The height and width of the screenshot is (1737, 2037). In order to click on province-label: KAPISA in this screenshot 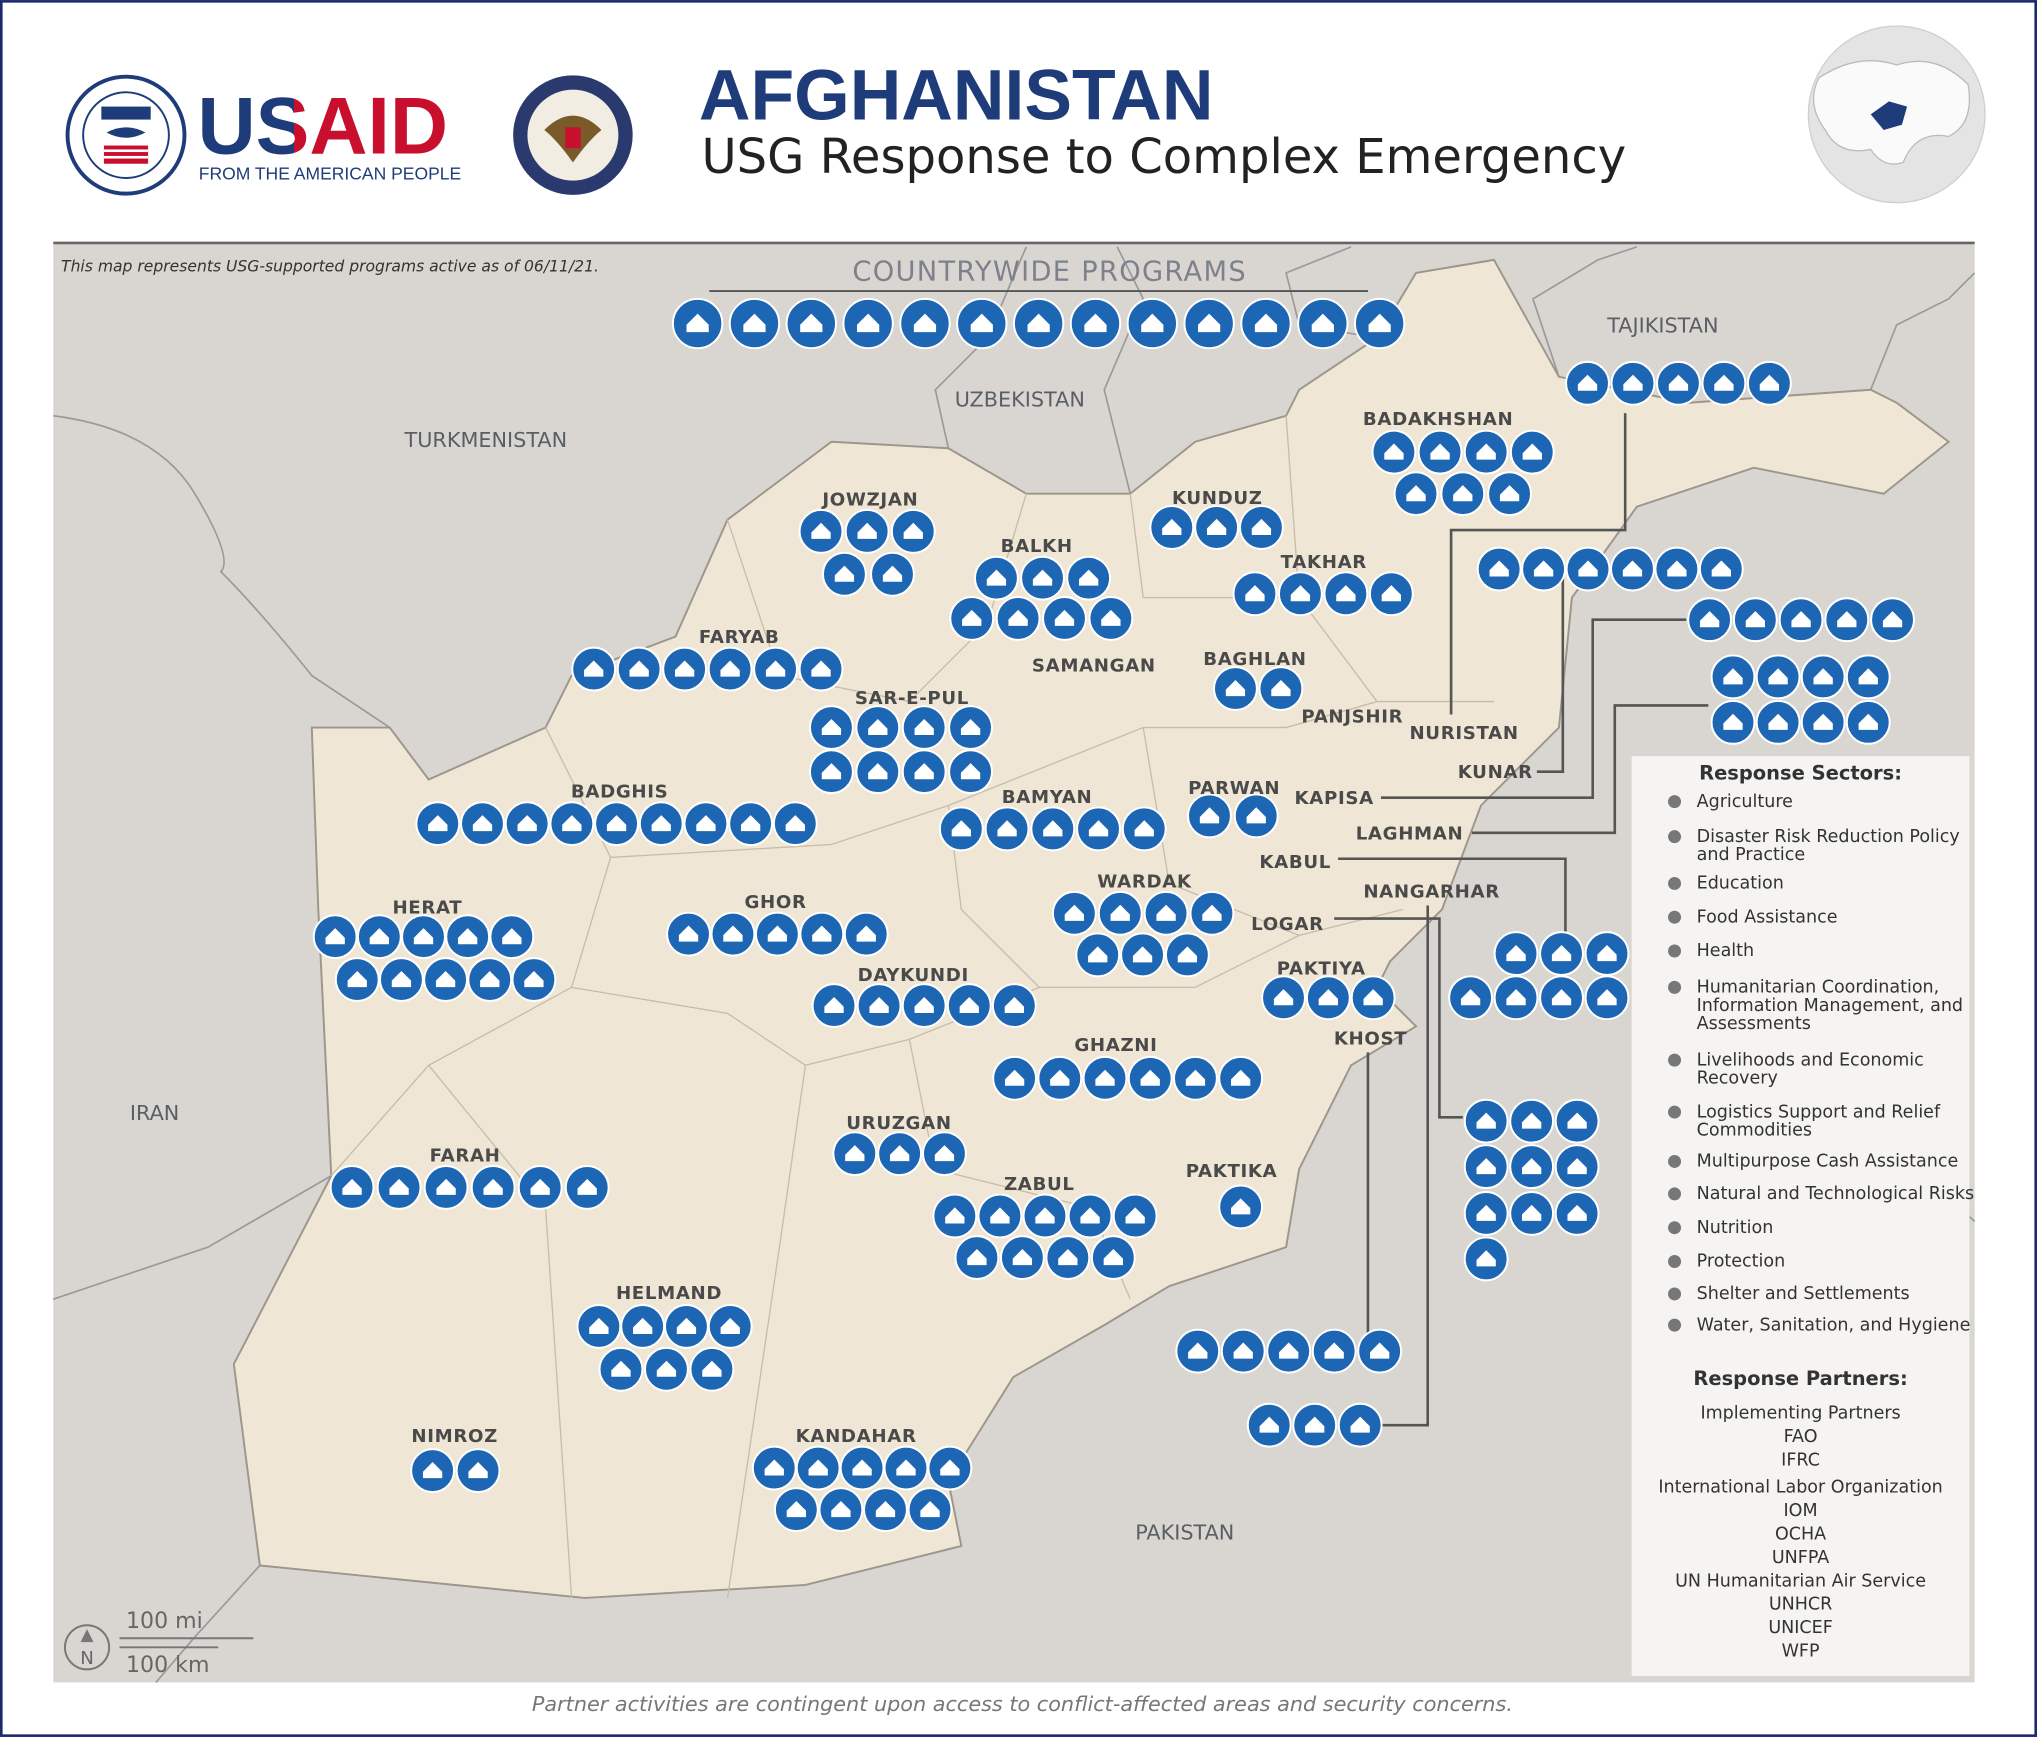, I will do `click(1334, 798)`.